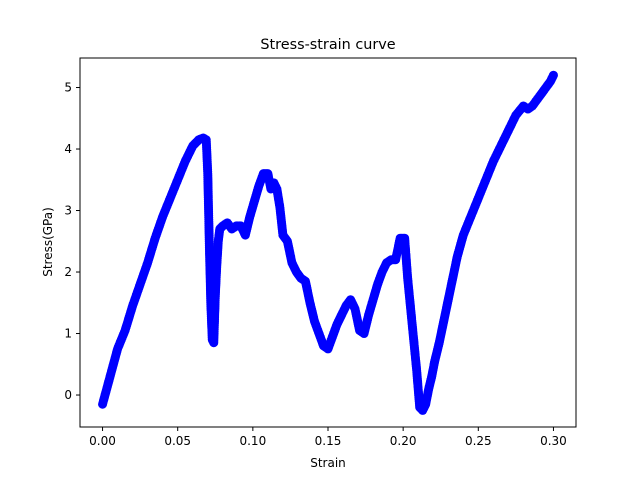  Describe the element at coordinates (72, 241) in the screenshot. I see `y-axis-ticks: 0 1 2 3 4 5` at that location.